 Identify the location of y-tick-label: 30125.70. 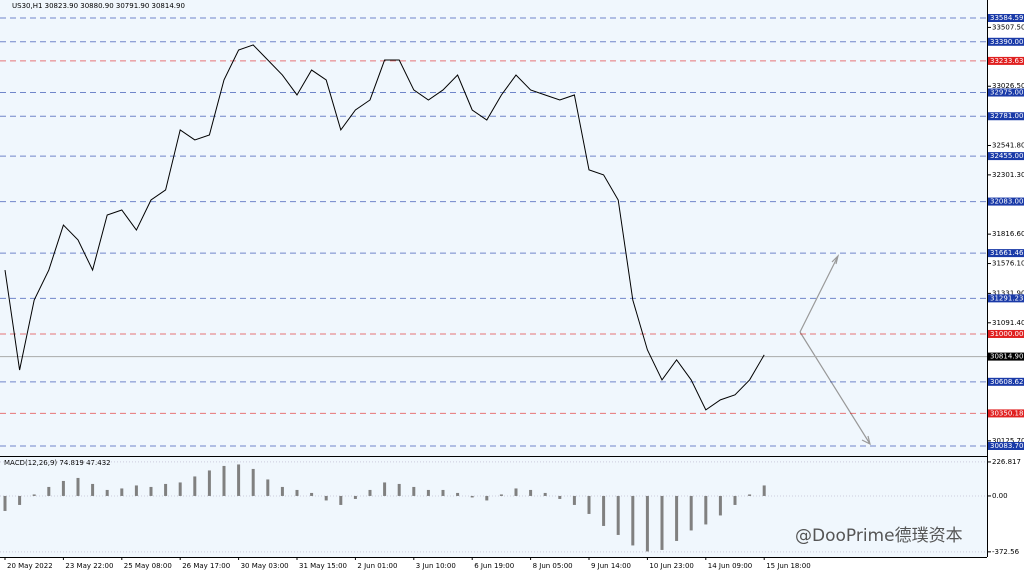
(1008, 441).